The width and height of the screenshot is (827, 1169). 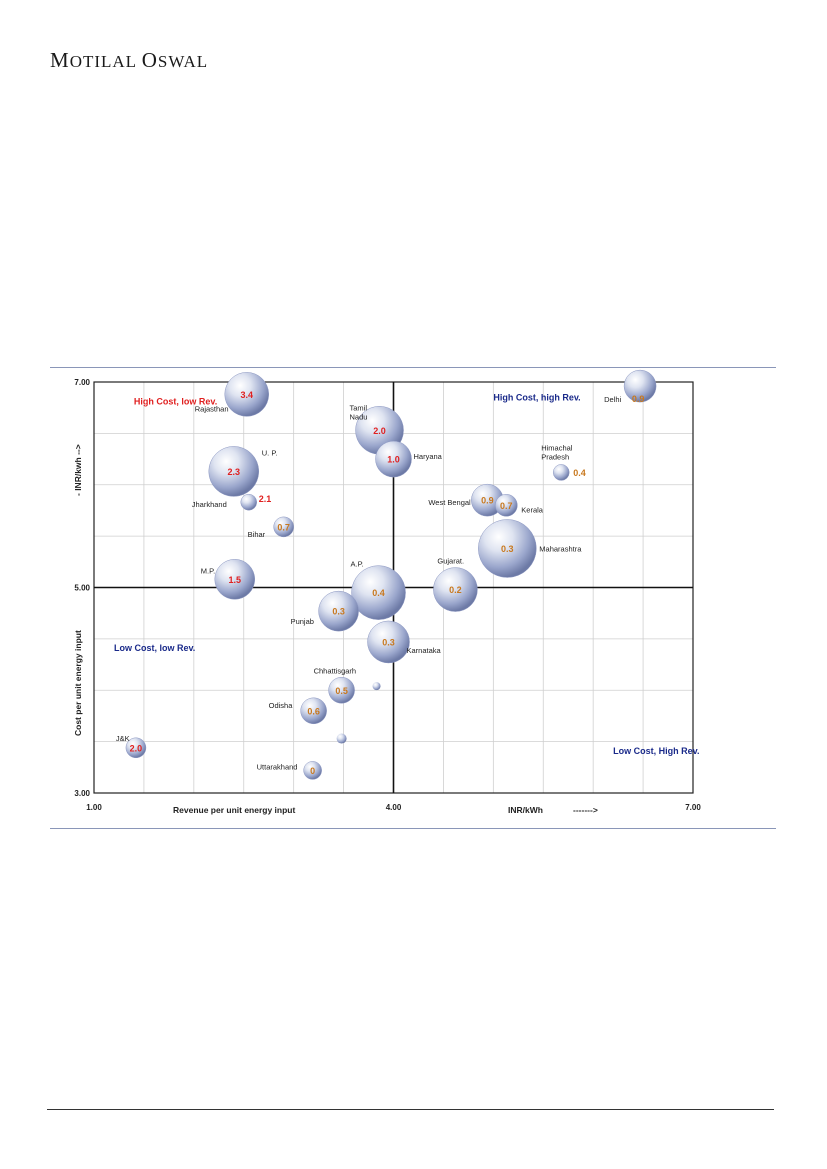 What do you see at coordinates (277, 766) in the screenshot?
I see `bubble-state-label: Uttarakhand` at bounding box center [277, 766].